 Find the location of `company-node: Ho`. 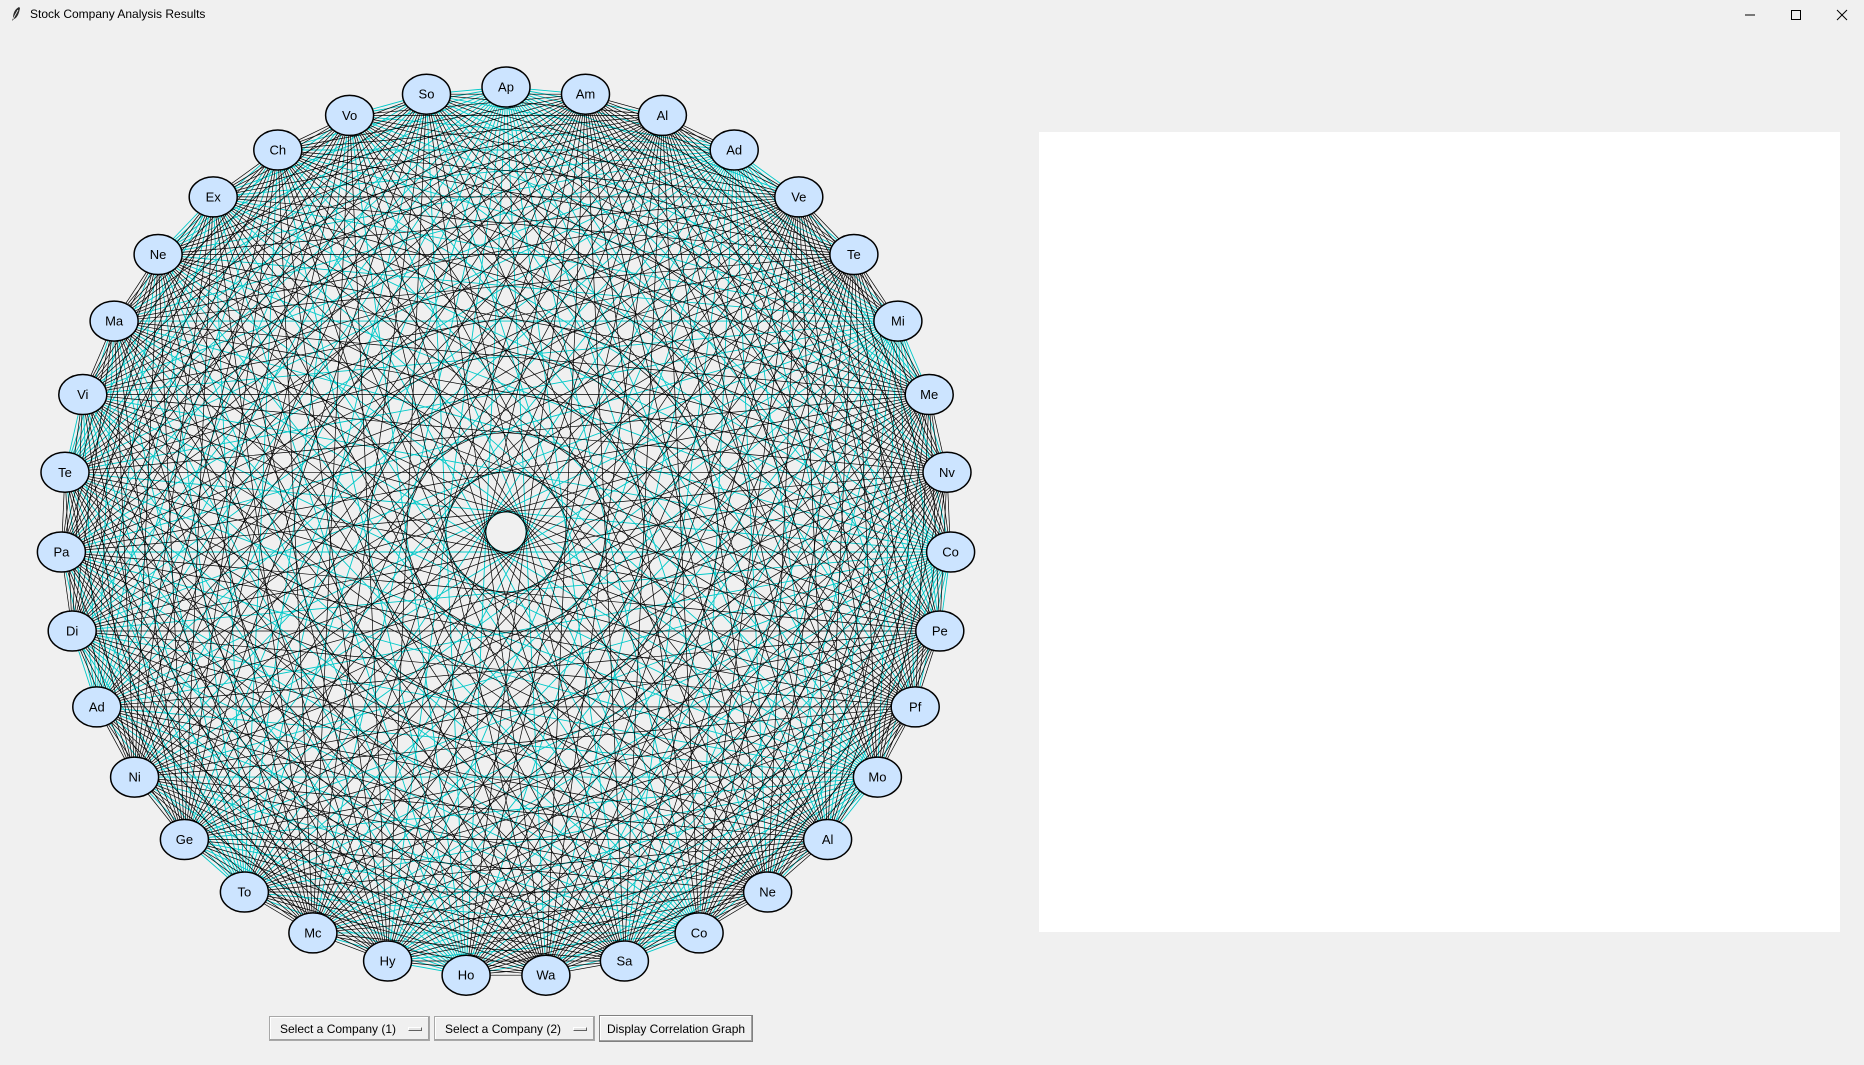

company-node: Ho is located at coordinates (466, 975).